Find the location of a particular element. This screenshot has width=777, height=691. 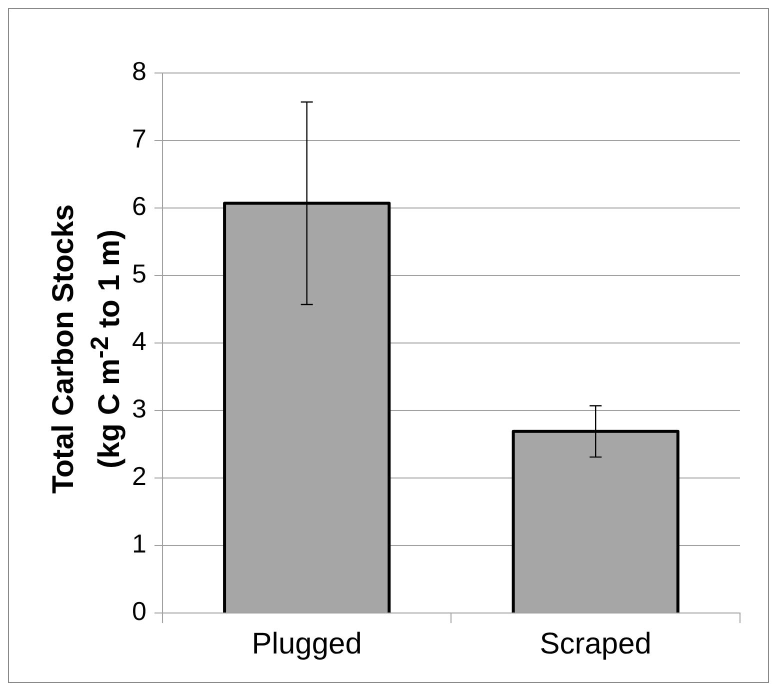

x-tick-label: Scraped is located at coordinates (596, 643).